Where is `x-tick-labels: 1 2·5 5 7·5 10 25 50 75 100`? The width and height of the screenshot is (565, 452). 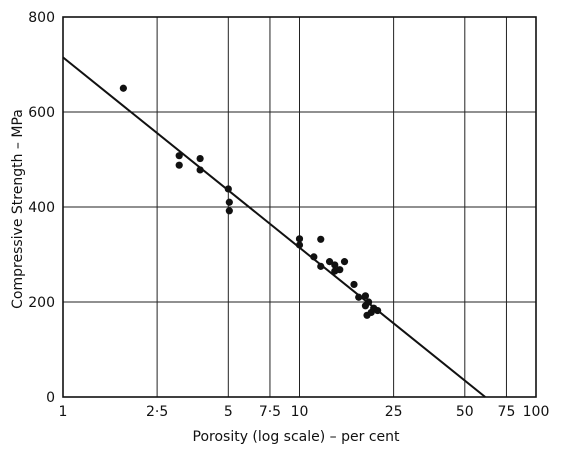 x-tick-labels: 1 2·5 5 7·5 10 25 50 75 100 is located at coordinates (304, 412).